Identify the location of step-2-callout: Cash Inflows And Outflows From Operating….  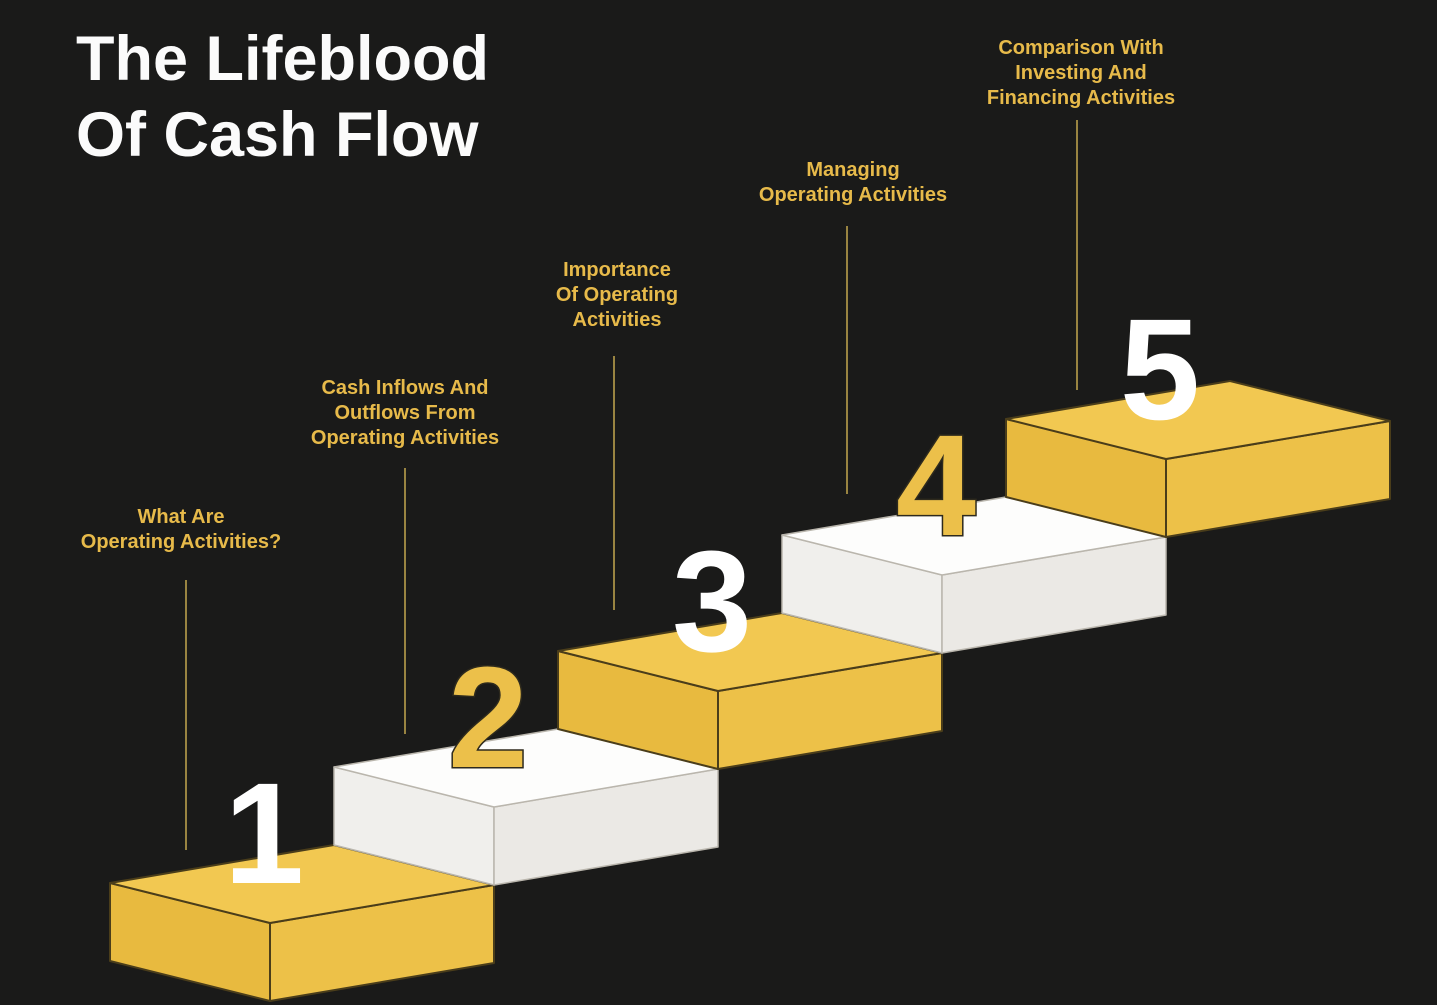
(405, 413).